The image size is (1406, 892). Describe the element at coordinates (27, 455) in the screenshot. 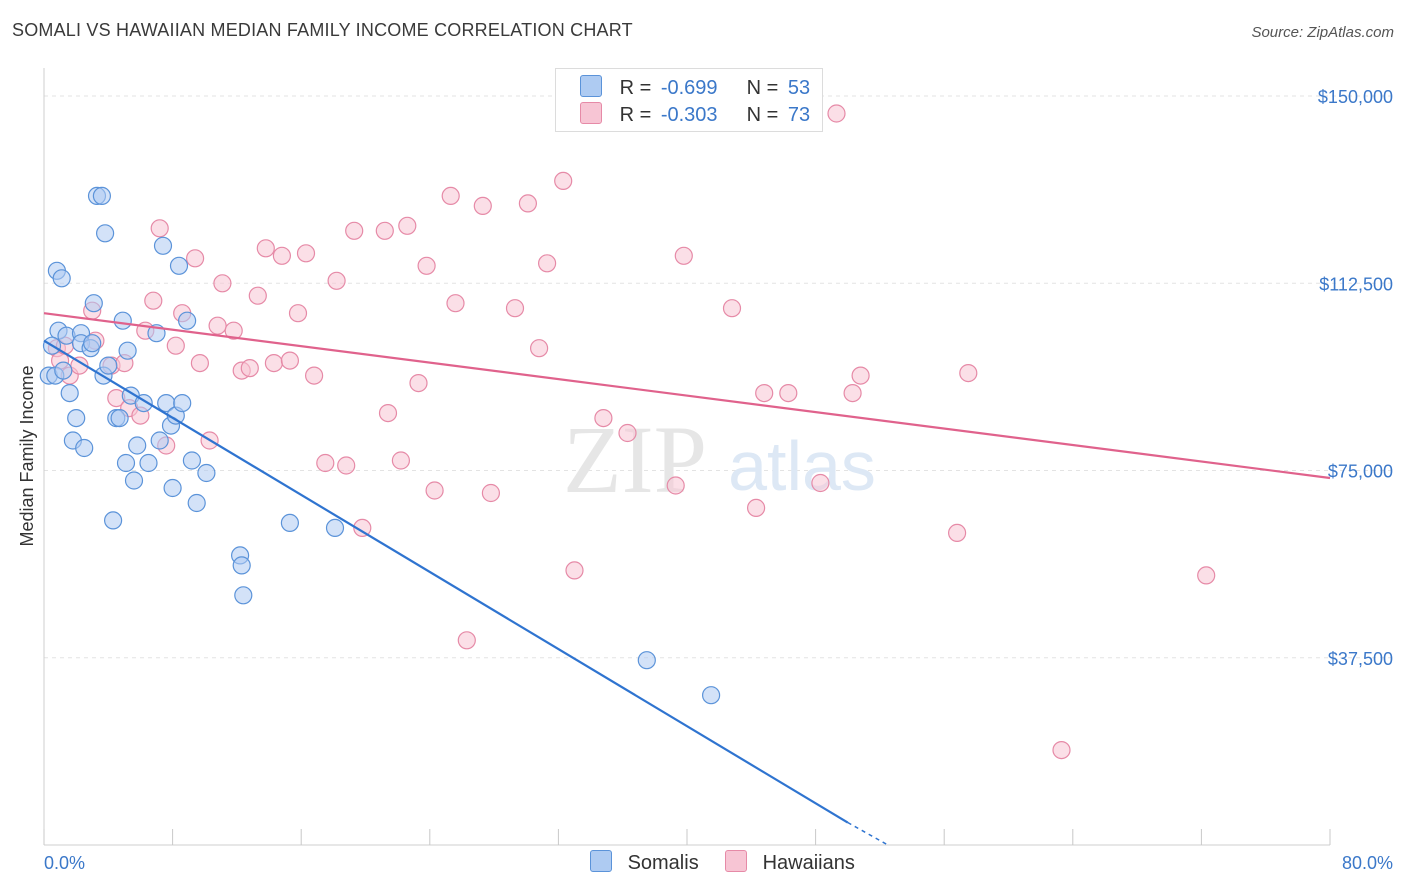

I see `y-axis-label: Median Family Income` at that location.